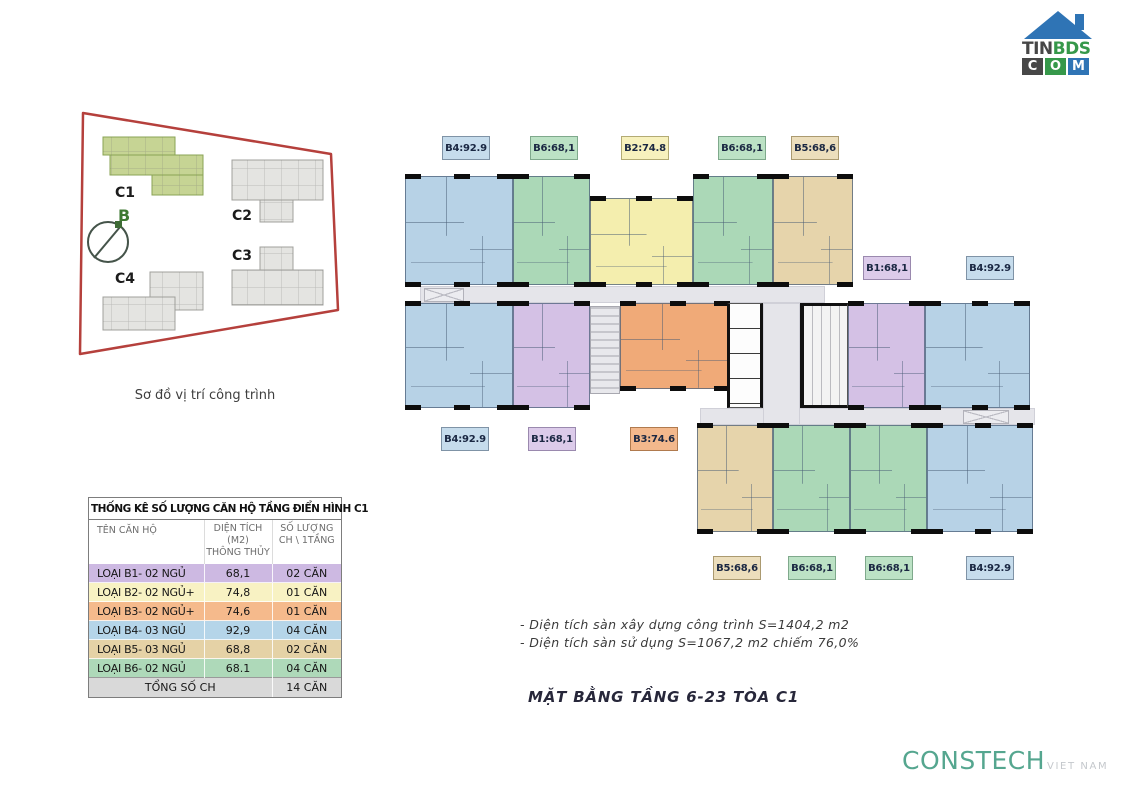  What do you see at coordinates (824, 355) in the screenshot?
I see `stair-core` at bounding box center [824, 355].